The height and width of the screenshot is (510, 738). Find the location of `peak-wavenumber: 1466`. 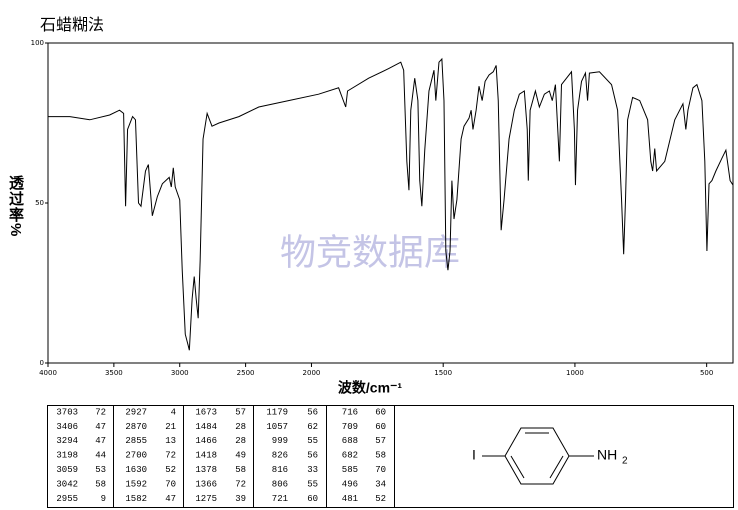

peak-wavenumber: 1466 is located at coordinates (206, 441).